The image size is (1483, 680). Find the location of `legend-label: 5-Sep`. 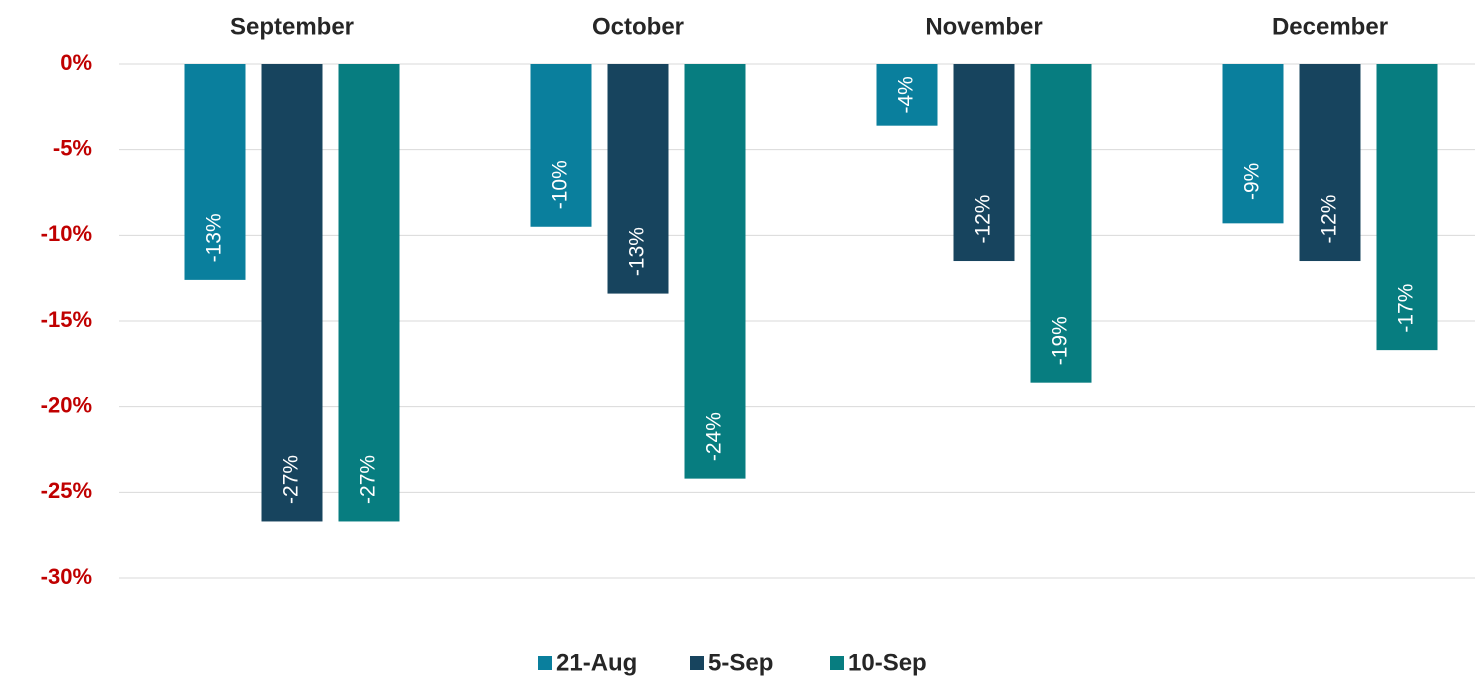

legend-label: 5-Sep is located at coordinates (740, 662).